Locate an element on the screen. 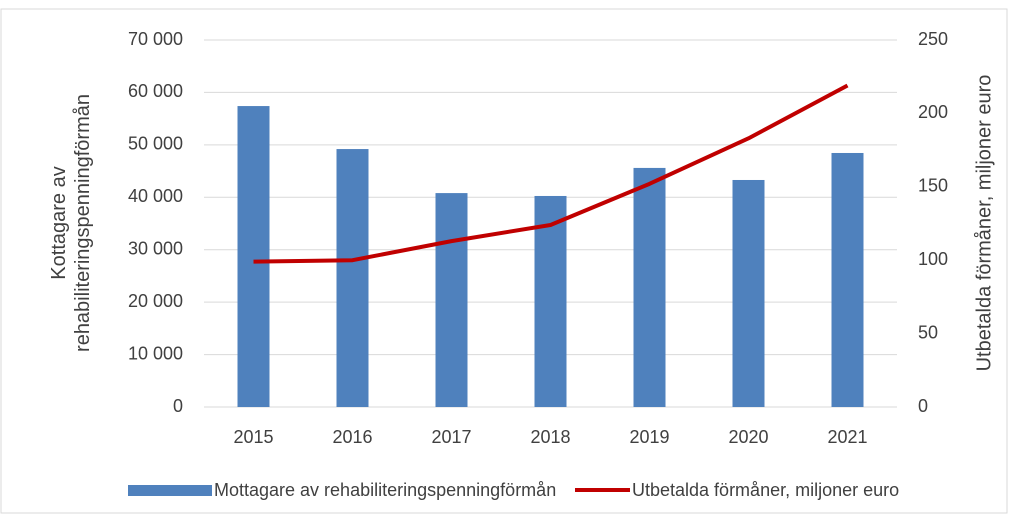  y-tick-label: 40 000 is located at coordinates (155, 196).